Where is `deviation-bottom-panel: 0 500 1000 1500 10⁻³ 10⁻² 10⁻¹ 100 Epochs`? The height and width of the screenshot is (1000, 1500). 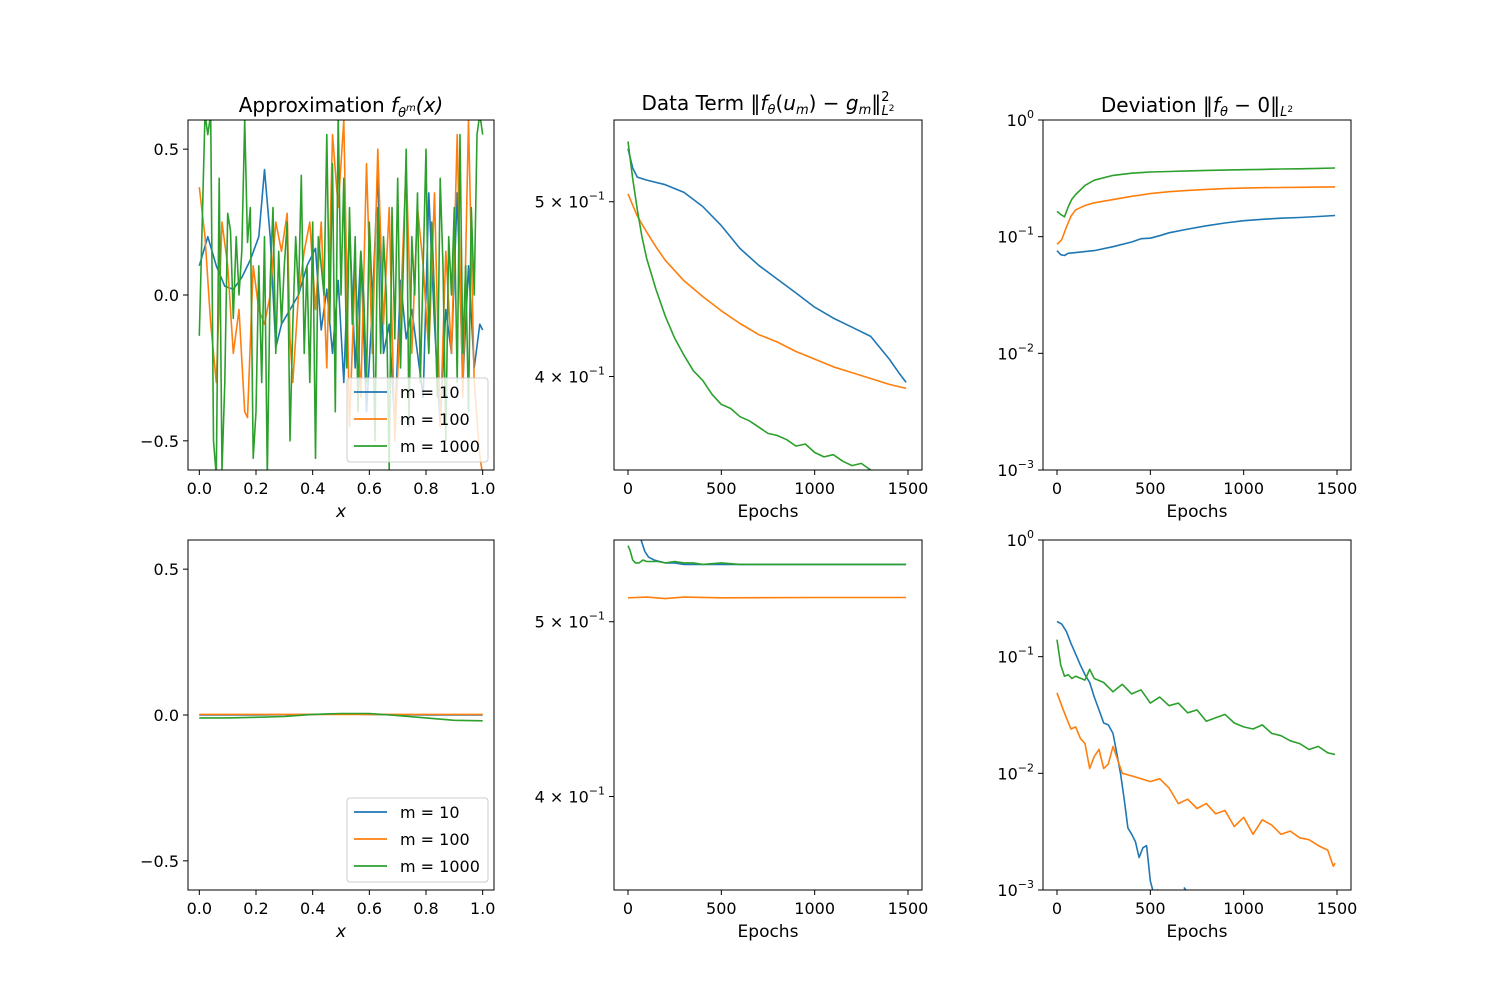 deviation-bottom-panel: 0 500 1000 1500 10⁻³ 10⁻² 10⁻¹ 100 Epochs is located at coordinates (1177, 735).